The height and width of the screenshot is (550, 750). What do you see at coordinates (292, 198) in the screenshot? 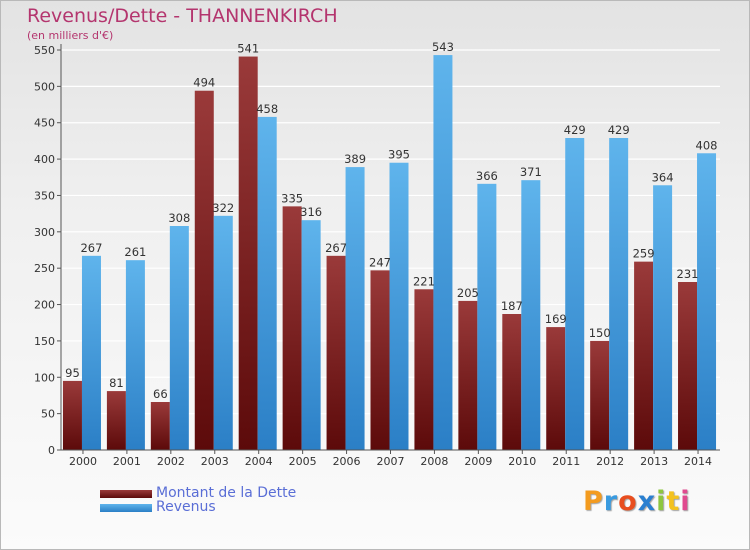
I see `data-label-debt: 335` at bounding box center [292, 198].